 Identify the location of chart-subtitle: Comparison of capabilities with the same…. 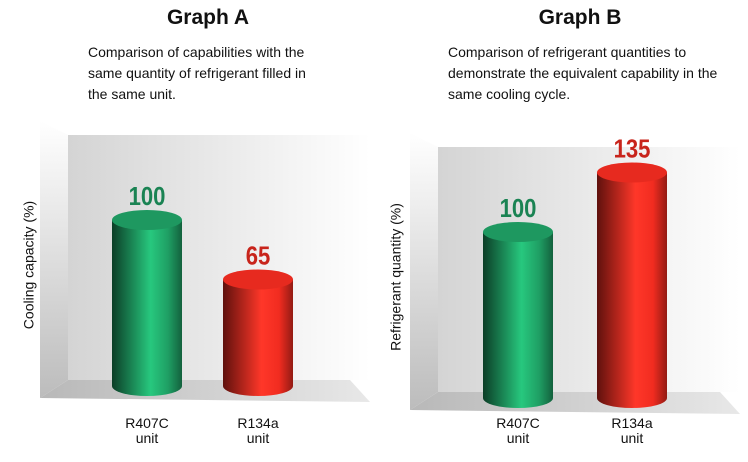
(197, 73).